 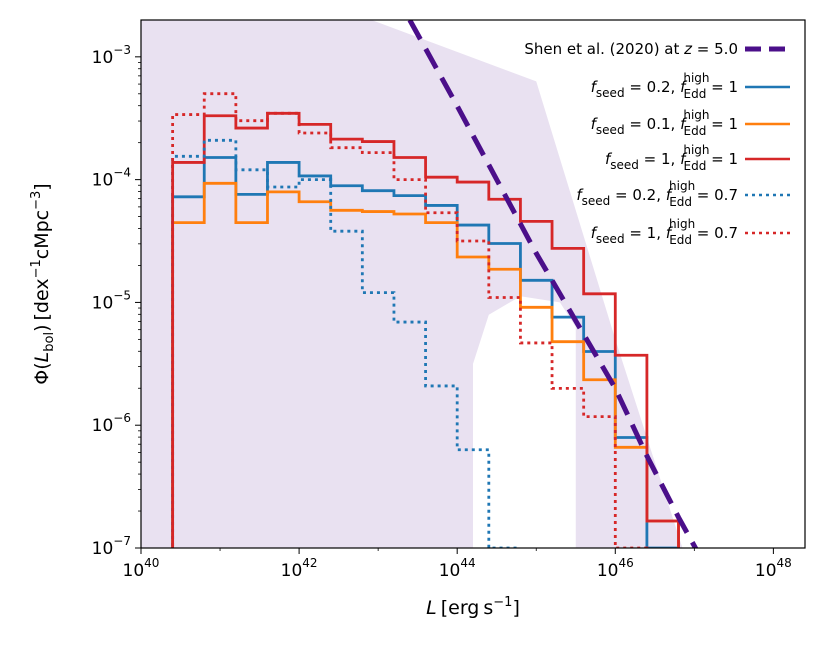 I want to click on legend-entry-fseed-1-fedd-0.7: fseed = 1, fhigh Edd = 0.7, so click(x=690, y=232).